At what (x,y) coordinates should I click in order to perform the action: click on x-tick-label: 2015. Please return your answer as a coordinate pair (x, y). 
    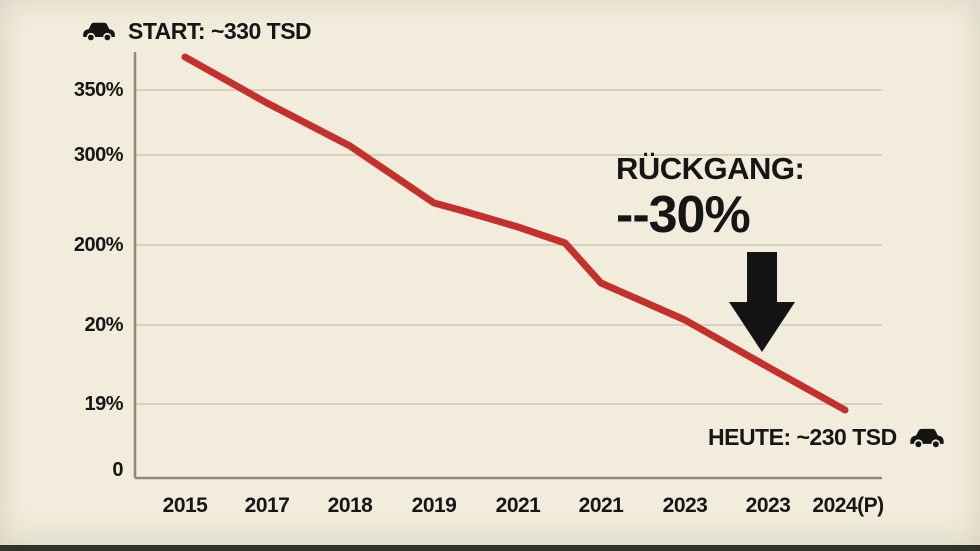
    Looking at the image, I should click on (186, 505).